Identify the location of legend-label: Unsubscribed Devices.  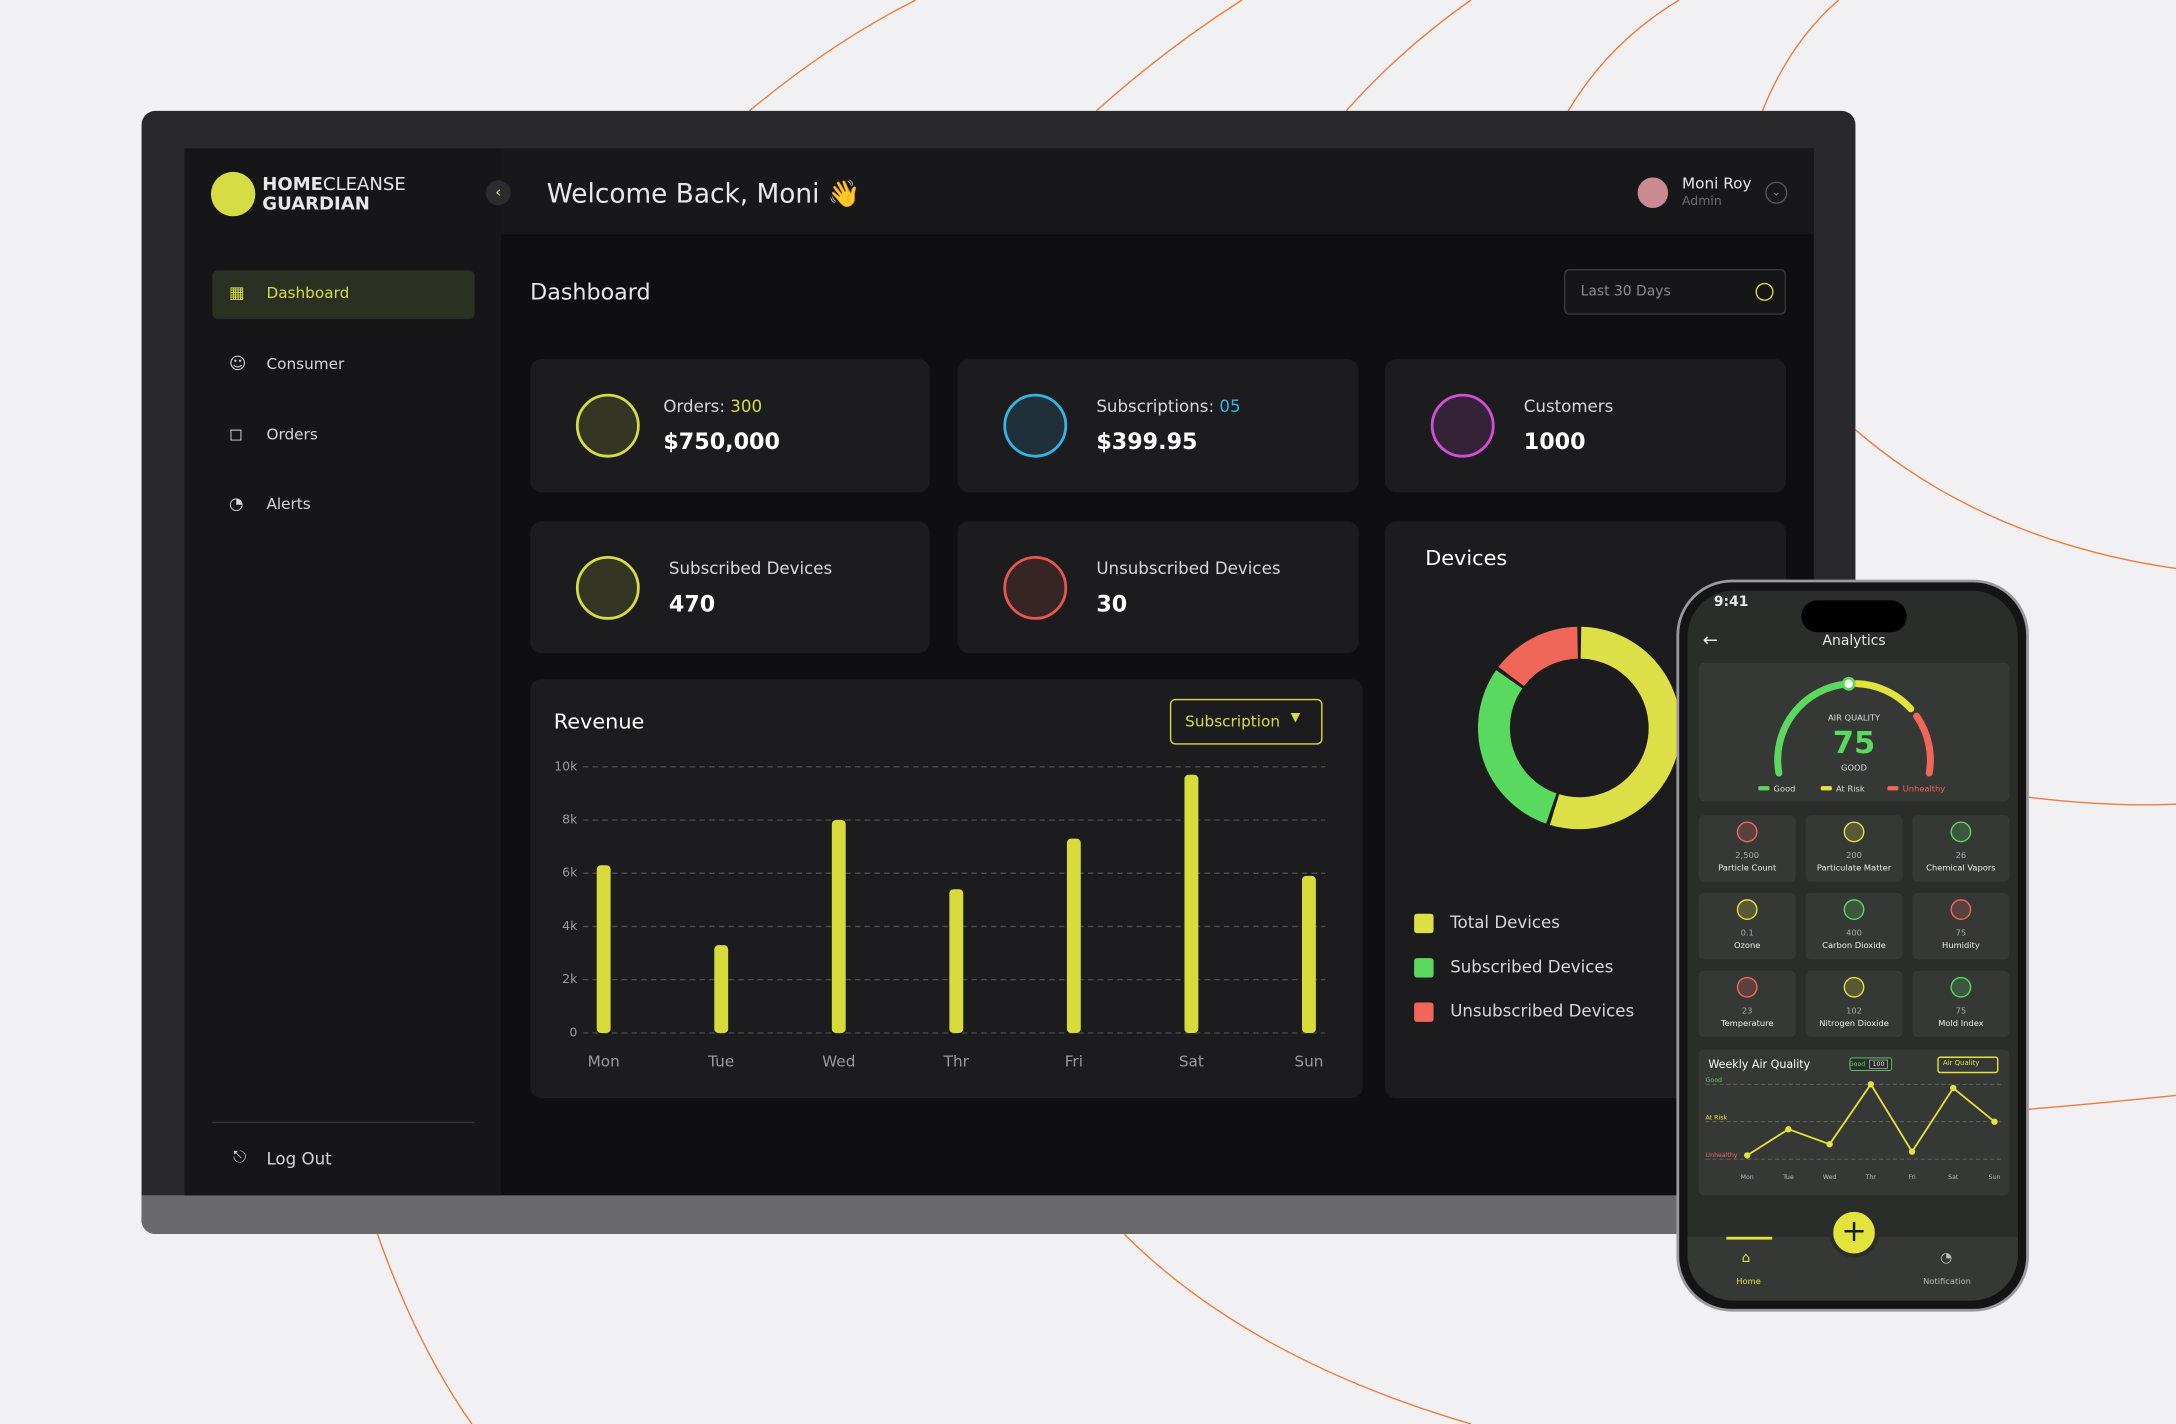
(1542, 1011).